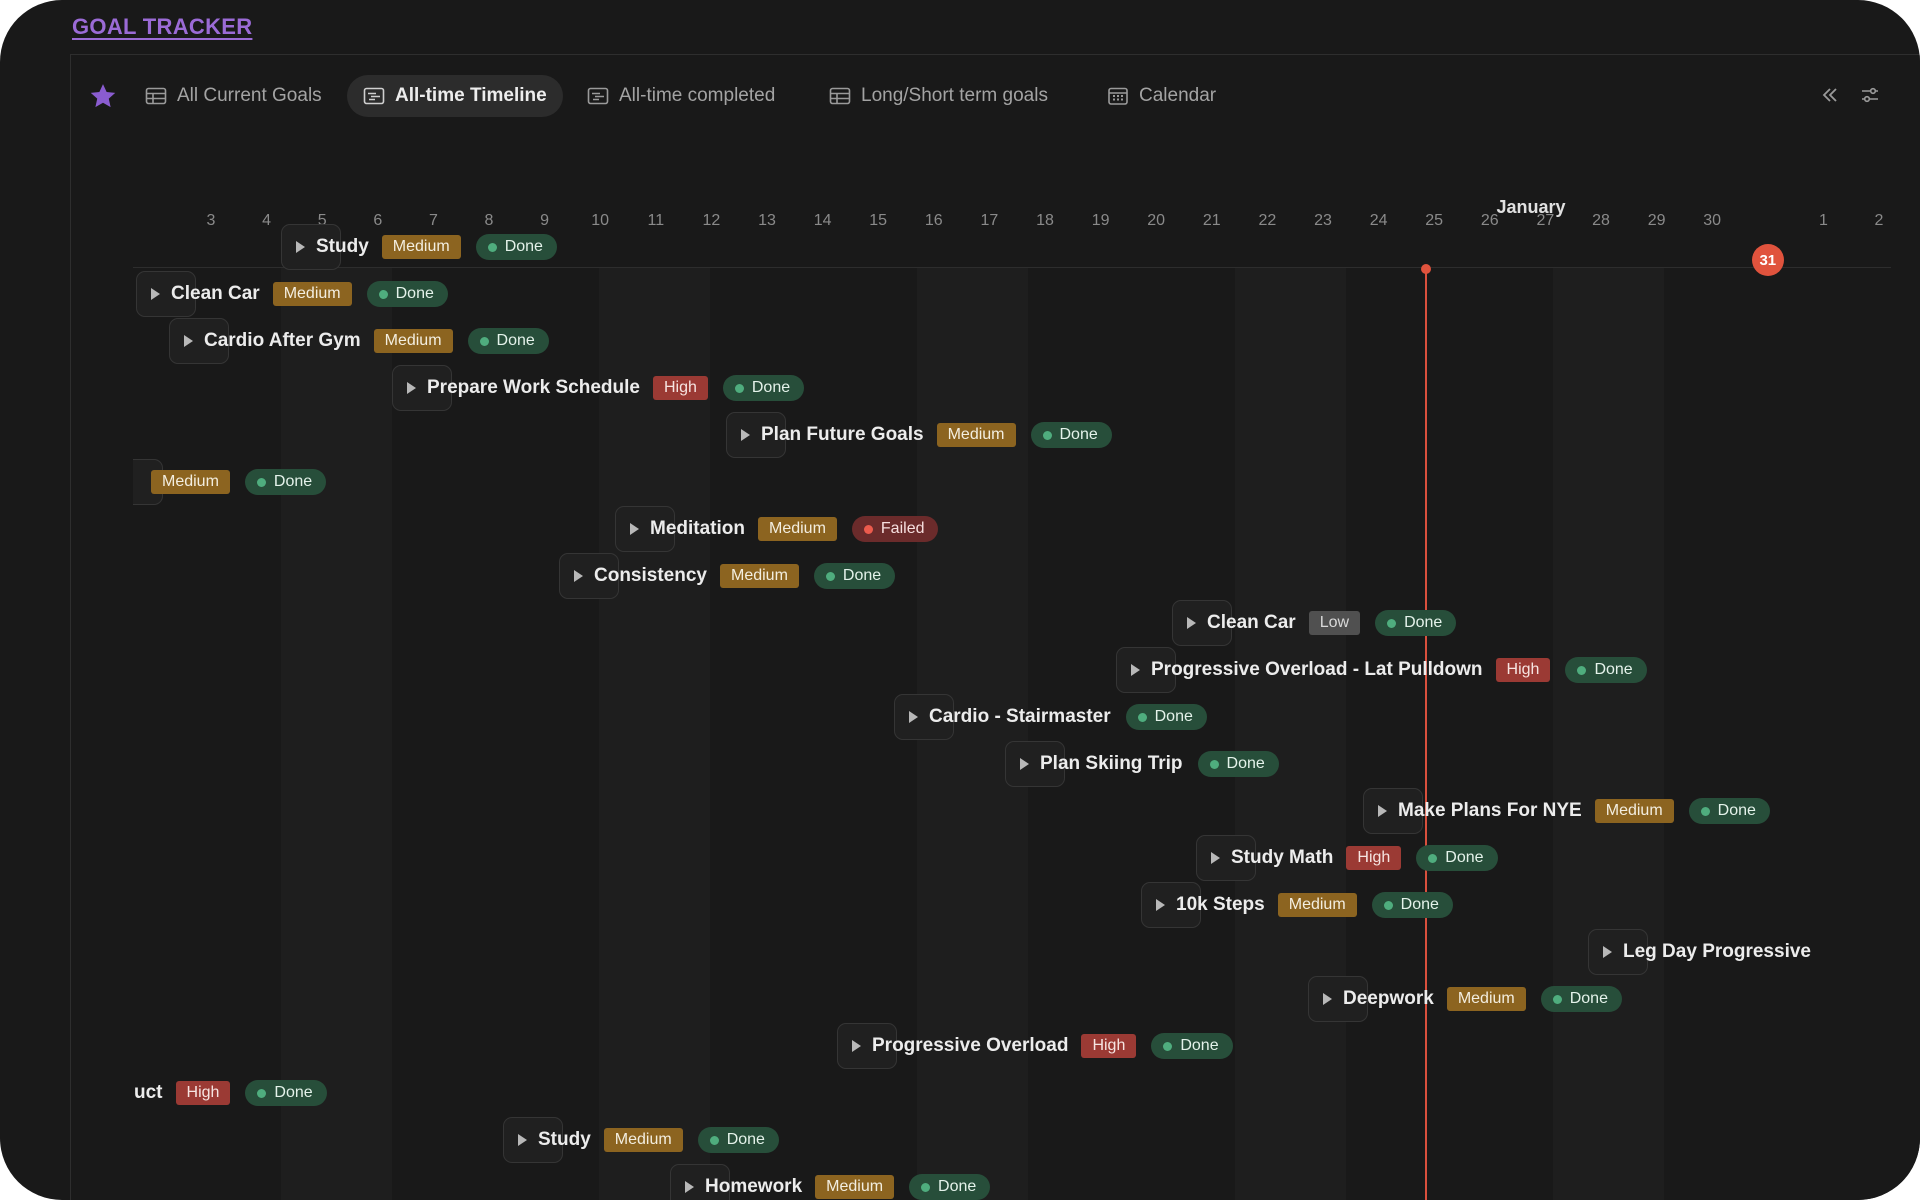 The width and height of the screenshot is (1920, 1200). I want to click on day-label: 20, so click(1156, 220).